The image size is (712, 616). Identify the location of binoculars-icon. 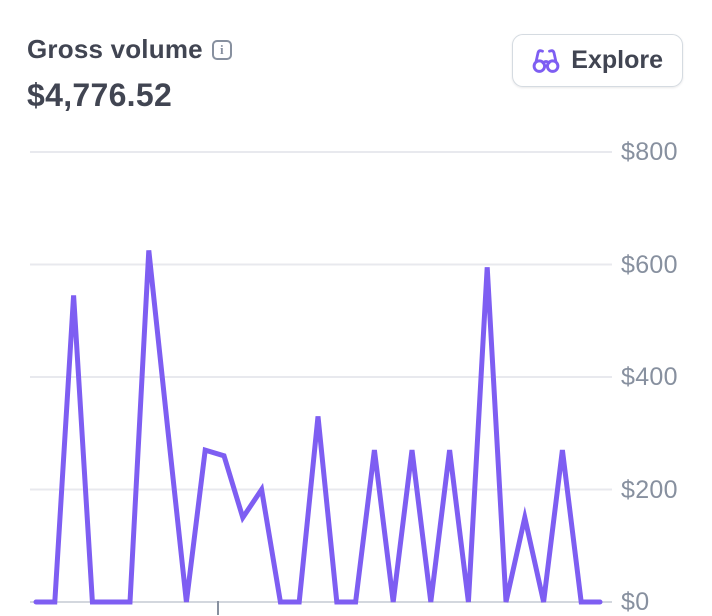
(546, 61).